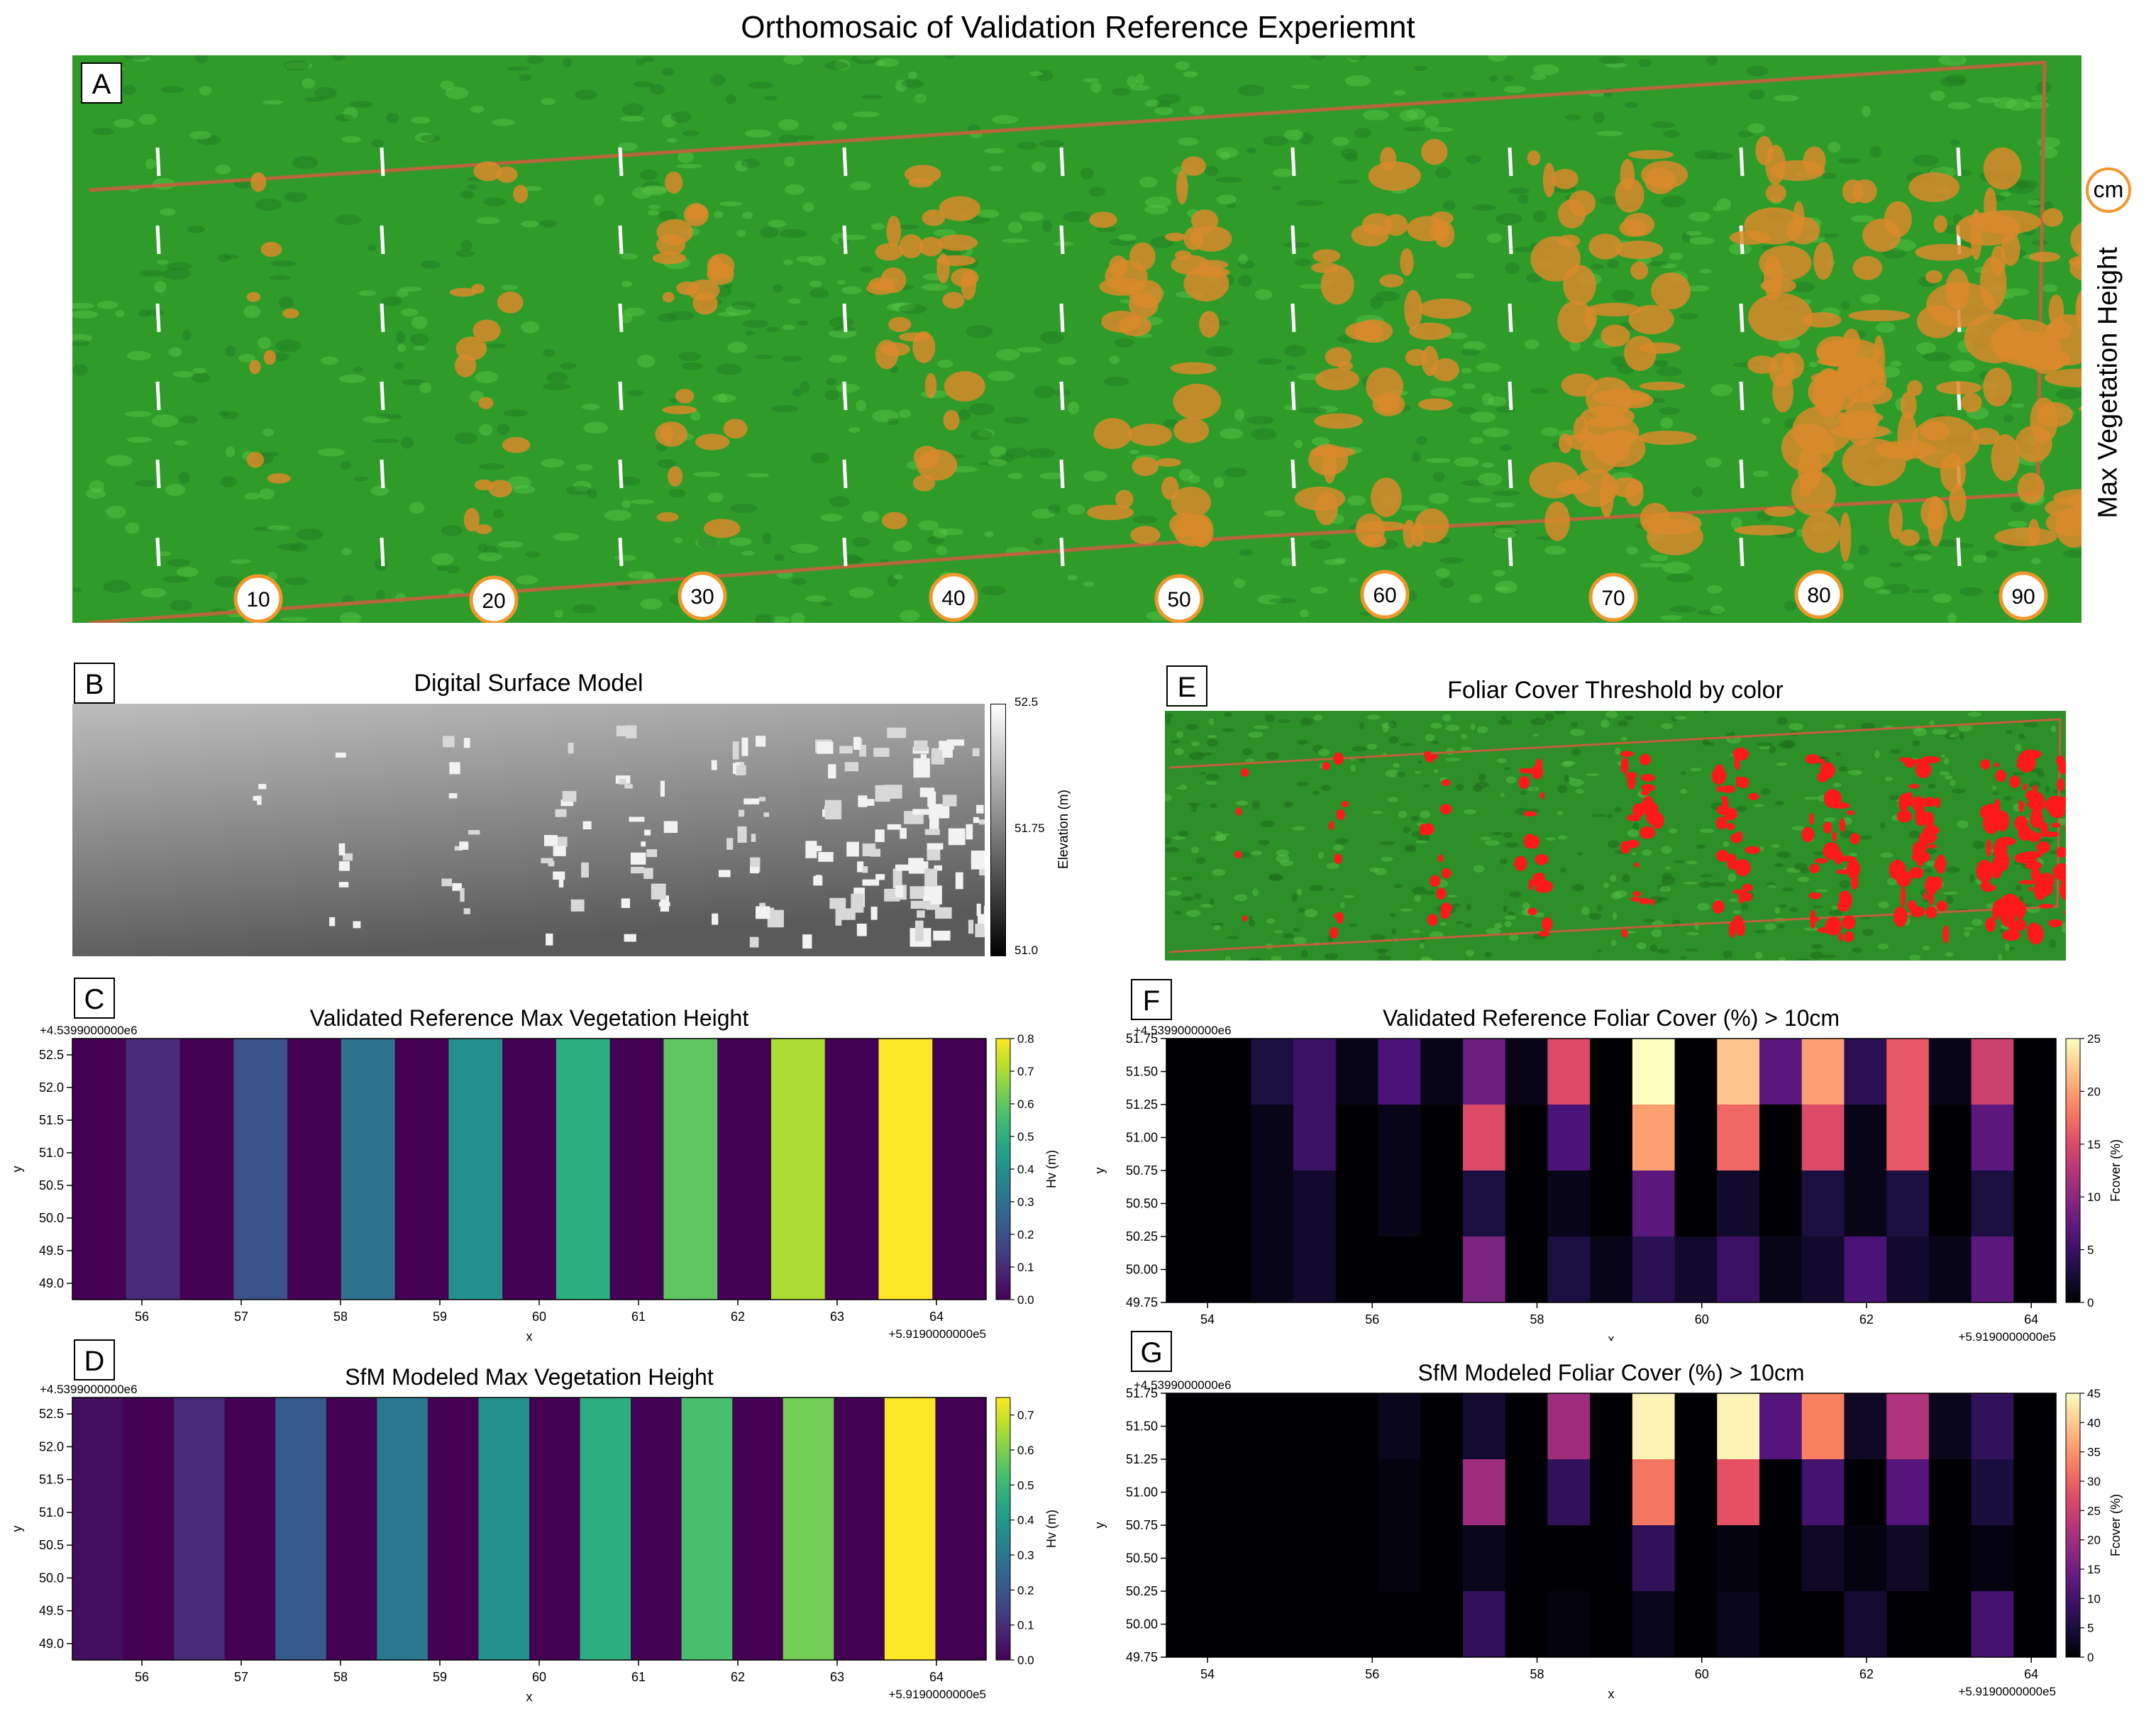  I want to click on dsm-colorbar, so click(998, 830).